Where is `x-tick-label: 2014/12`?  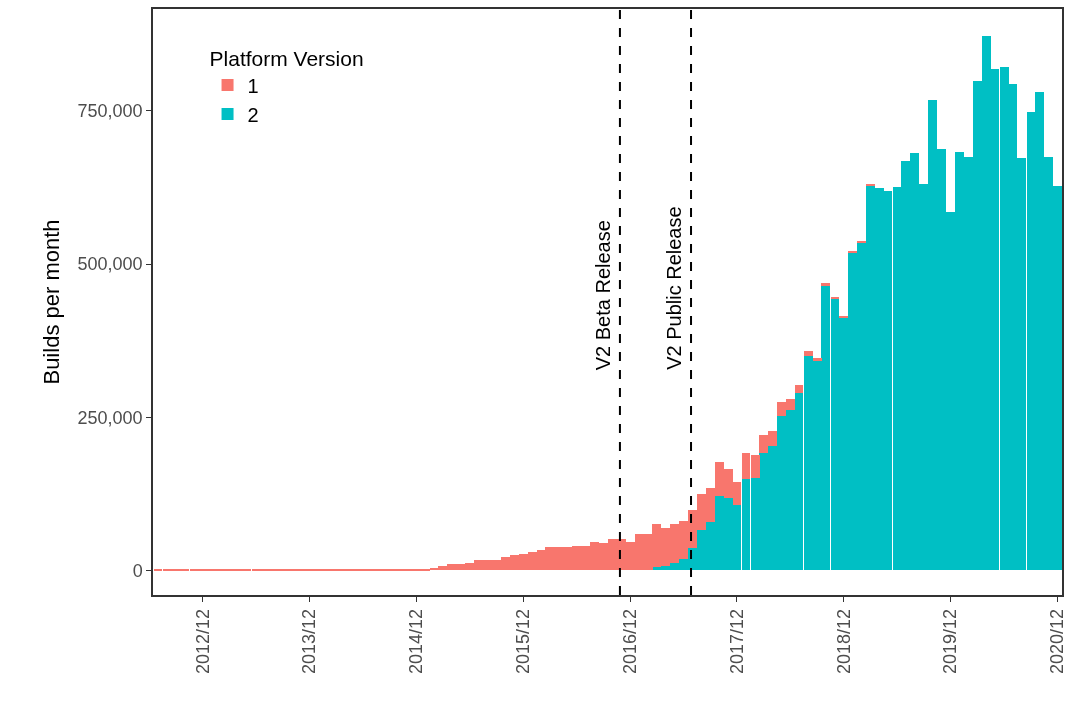
x-tick-label: 2014/12 is located at coordinates (416, 641).